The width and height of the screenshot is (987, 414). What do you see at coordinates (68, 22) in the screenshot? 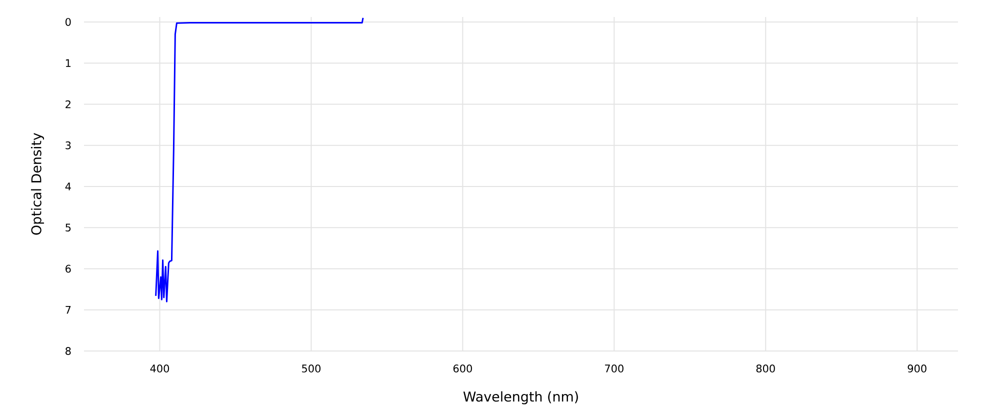
I see `y-tick-label: 0` at bounding box center [68, 22].